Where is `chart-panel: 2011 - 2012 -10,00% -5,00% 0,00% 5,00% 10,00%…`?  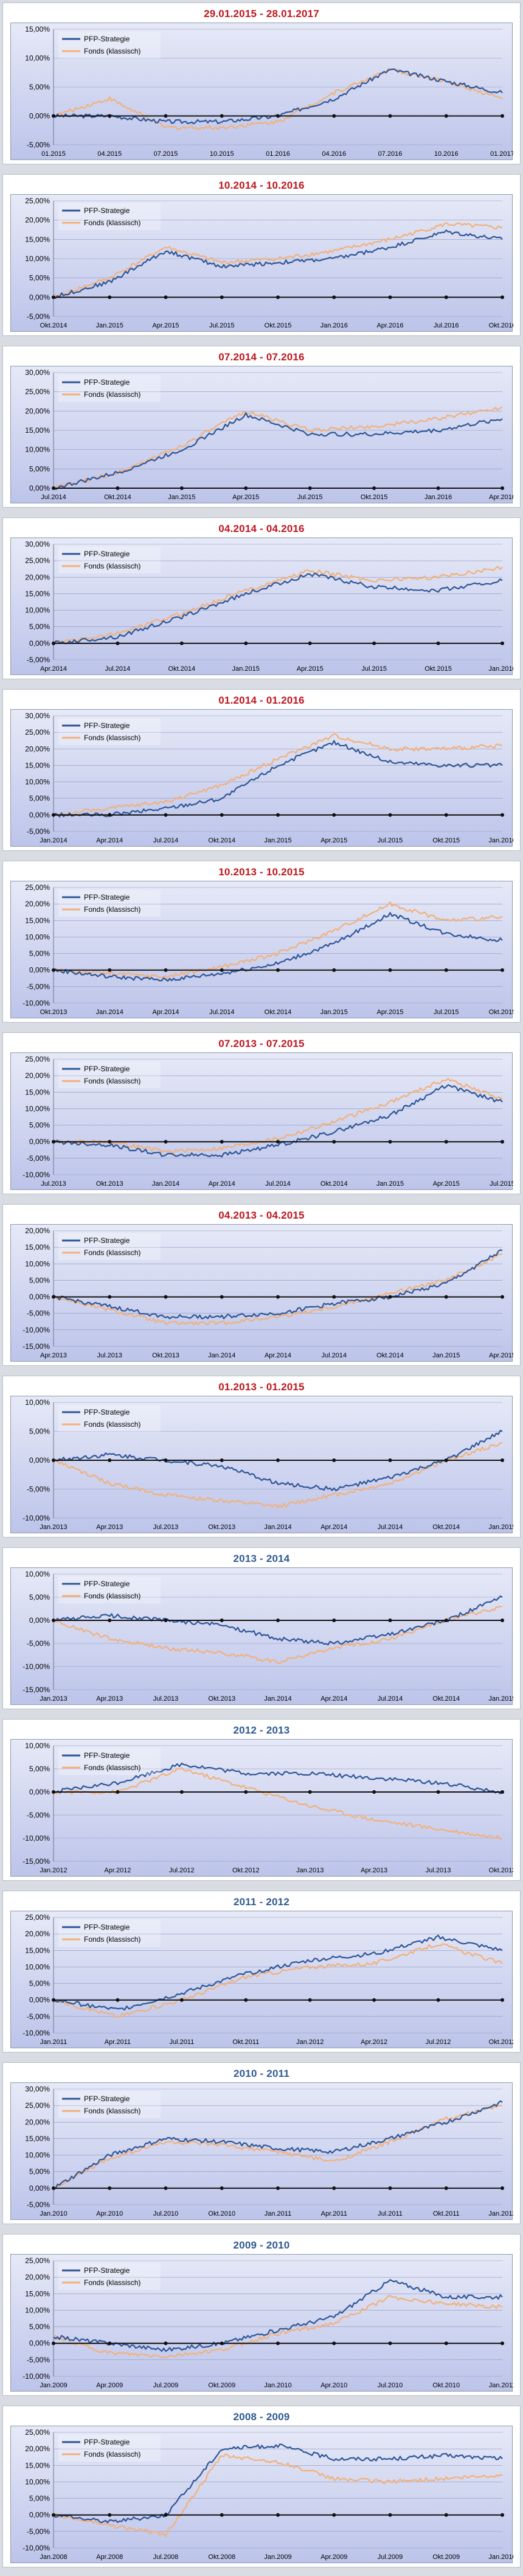 chart-panel: 2011 - 2012 -10,00% -5,00% 0,00% 5,00% 10,00%… is located at coordinates (261, 1972).